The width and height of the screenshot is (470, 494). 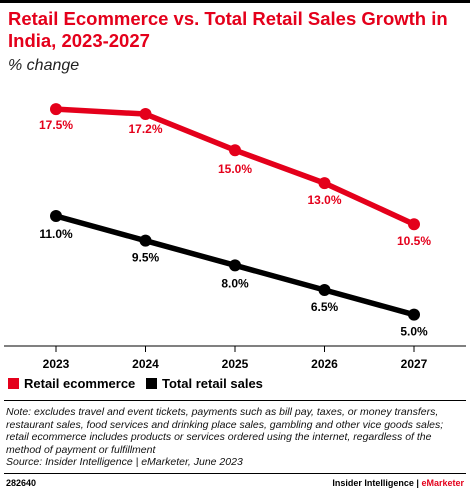 What do you see at coordinates (44, 65) in the screenshot?
I see `chart-subtitle: % change` at bounding box center [44, 65].